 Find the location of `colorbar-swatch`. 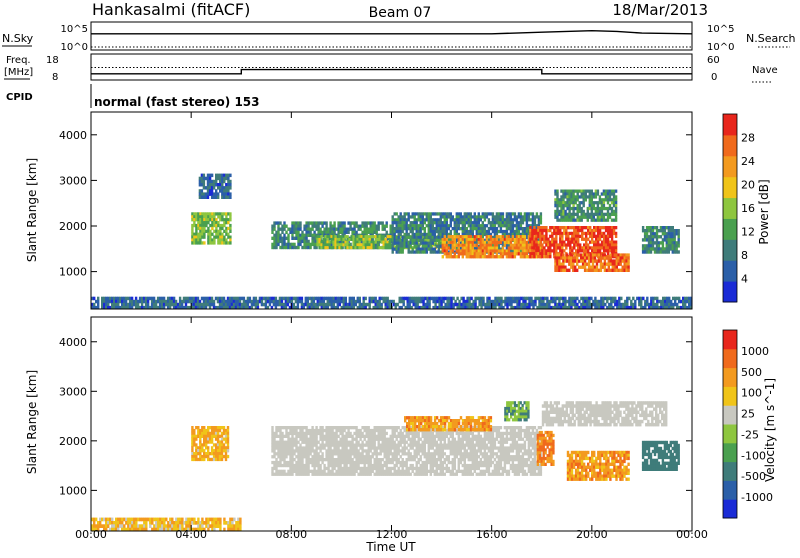

colorbar-swatch is located at coordinates (730, 187).